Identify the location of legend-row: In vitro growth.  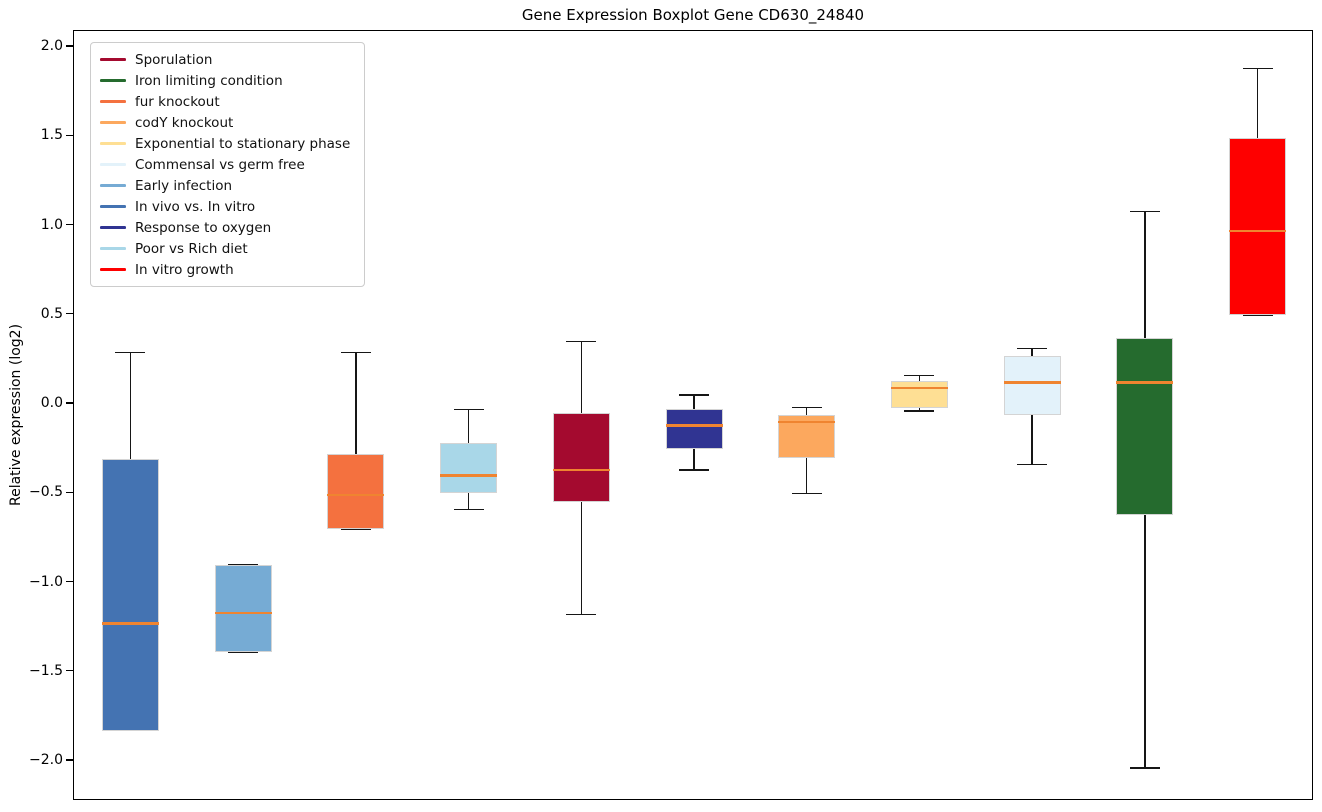
(227, 269).